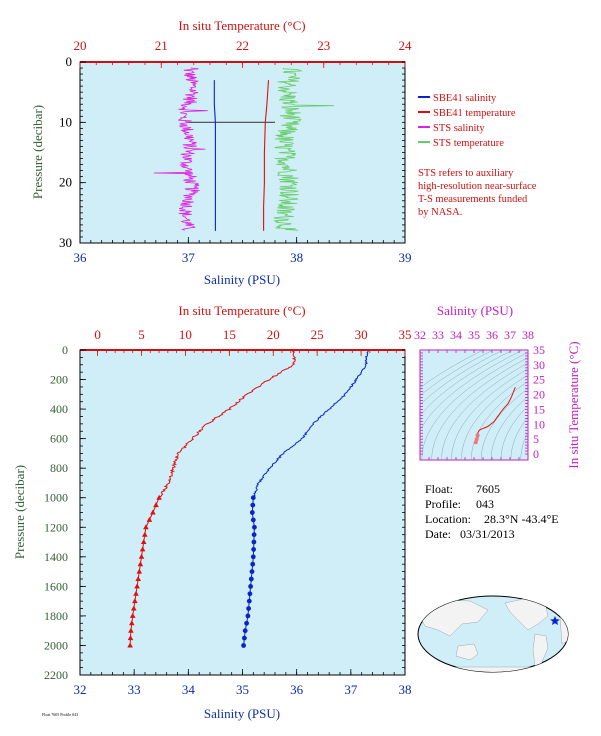  I want to click on full-profile-salinity-tick-label: 34, so click(189, 689).